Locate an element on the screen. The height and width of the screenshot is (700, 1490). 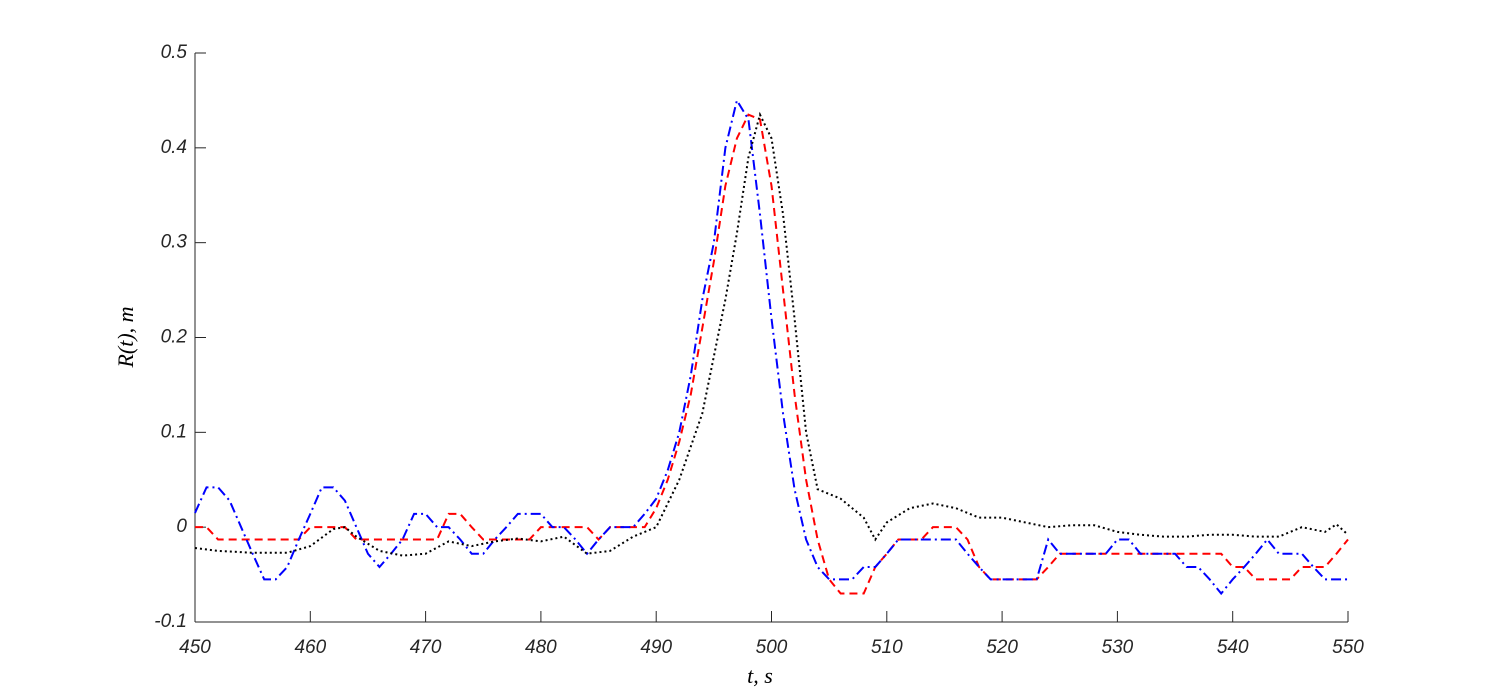
x-tick-label: 460 is located at coordinates (310, 647).